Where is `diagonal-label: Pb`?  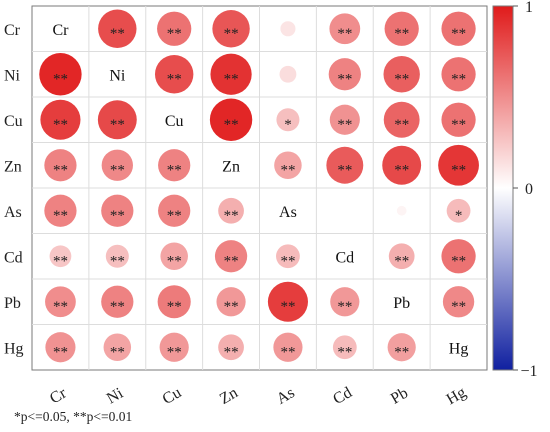
diagonal-label: Pb is located at coordinates (401, 303).